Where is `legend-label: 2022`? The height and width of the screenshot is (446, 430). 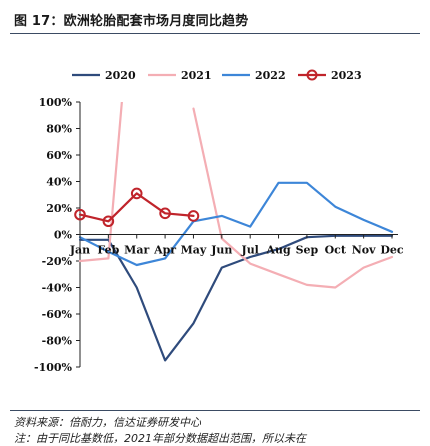 legend-label: 2022 is located at coordinates (270, 75).